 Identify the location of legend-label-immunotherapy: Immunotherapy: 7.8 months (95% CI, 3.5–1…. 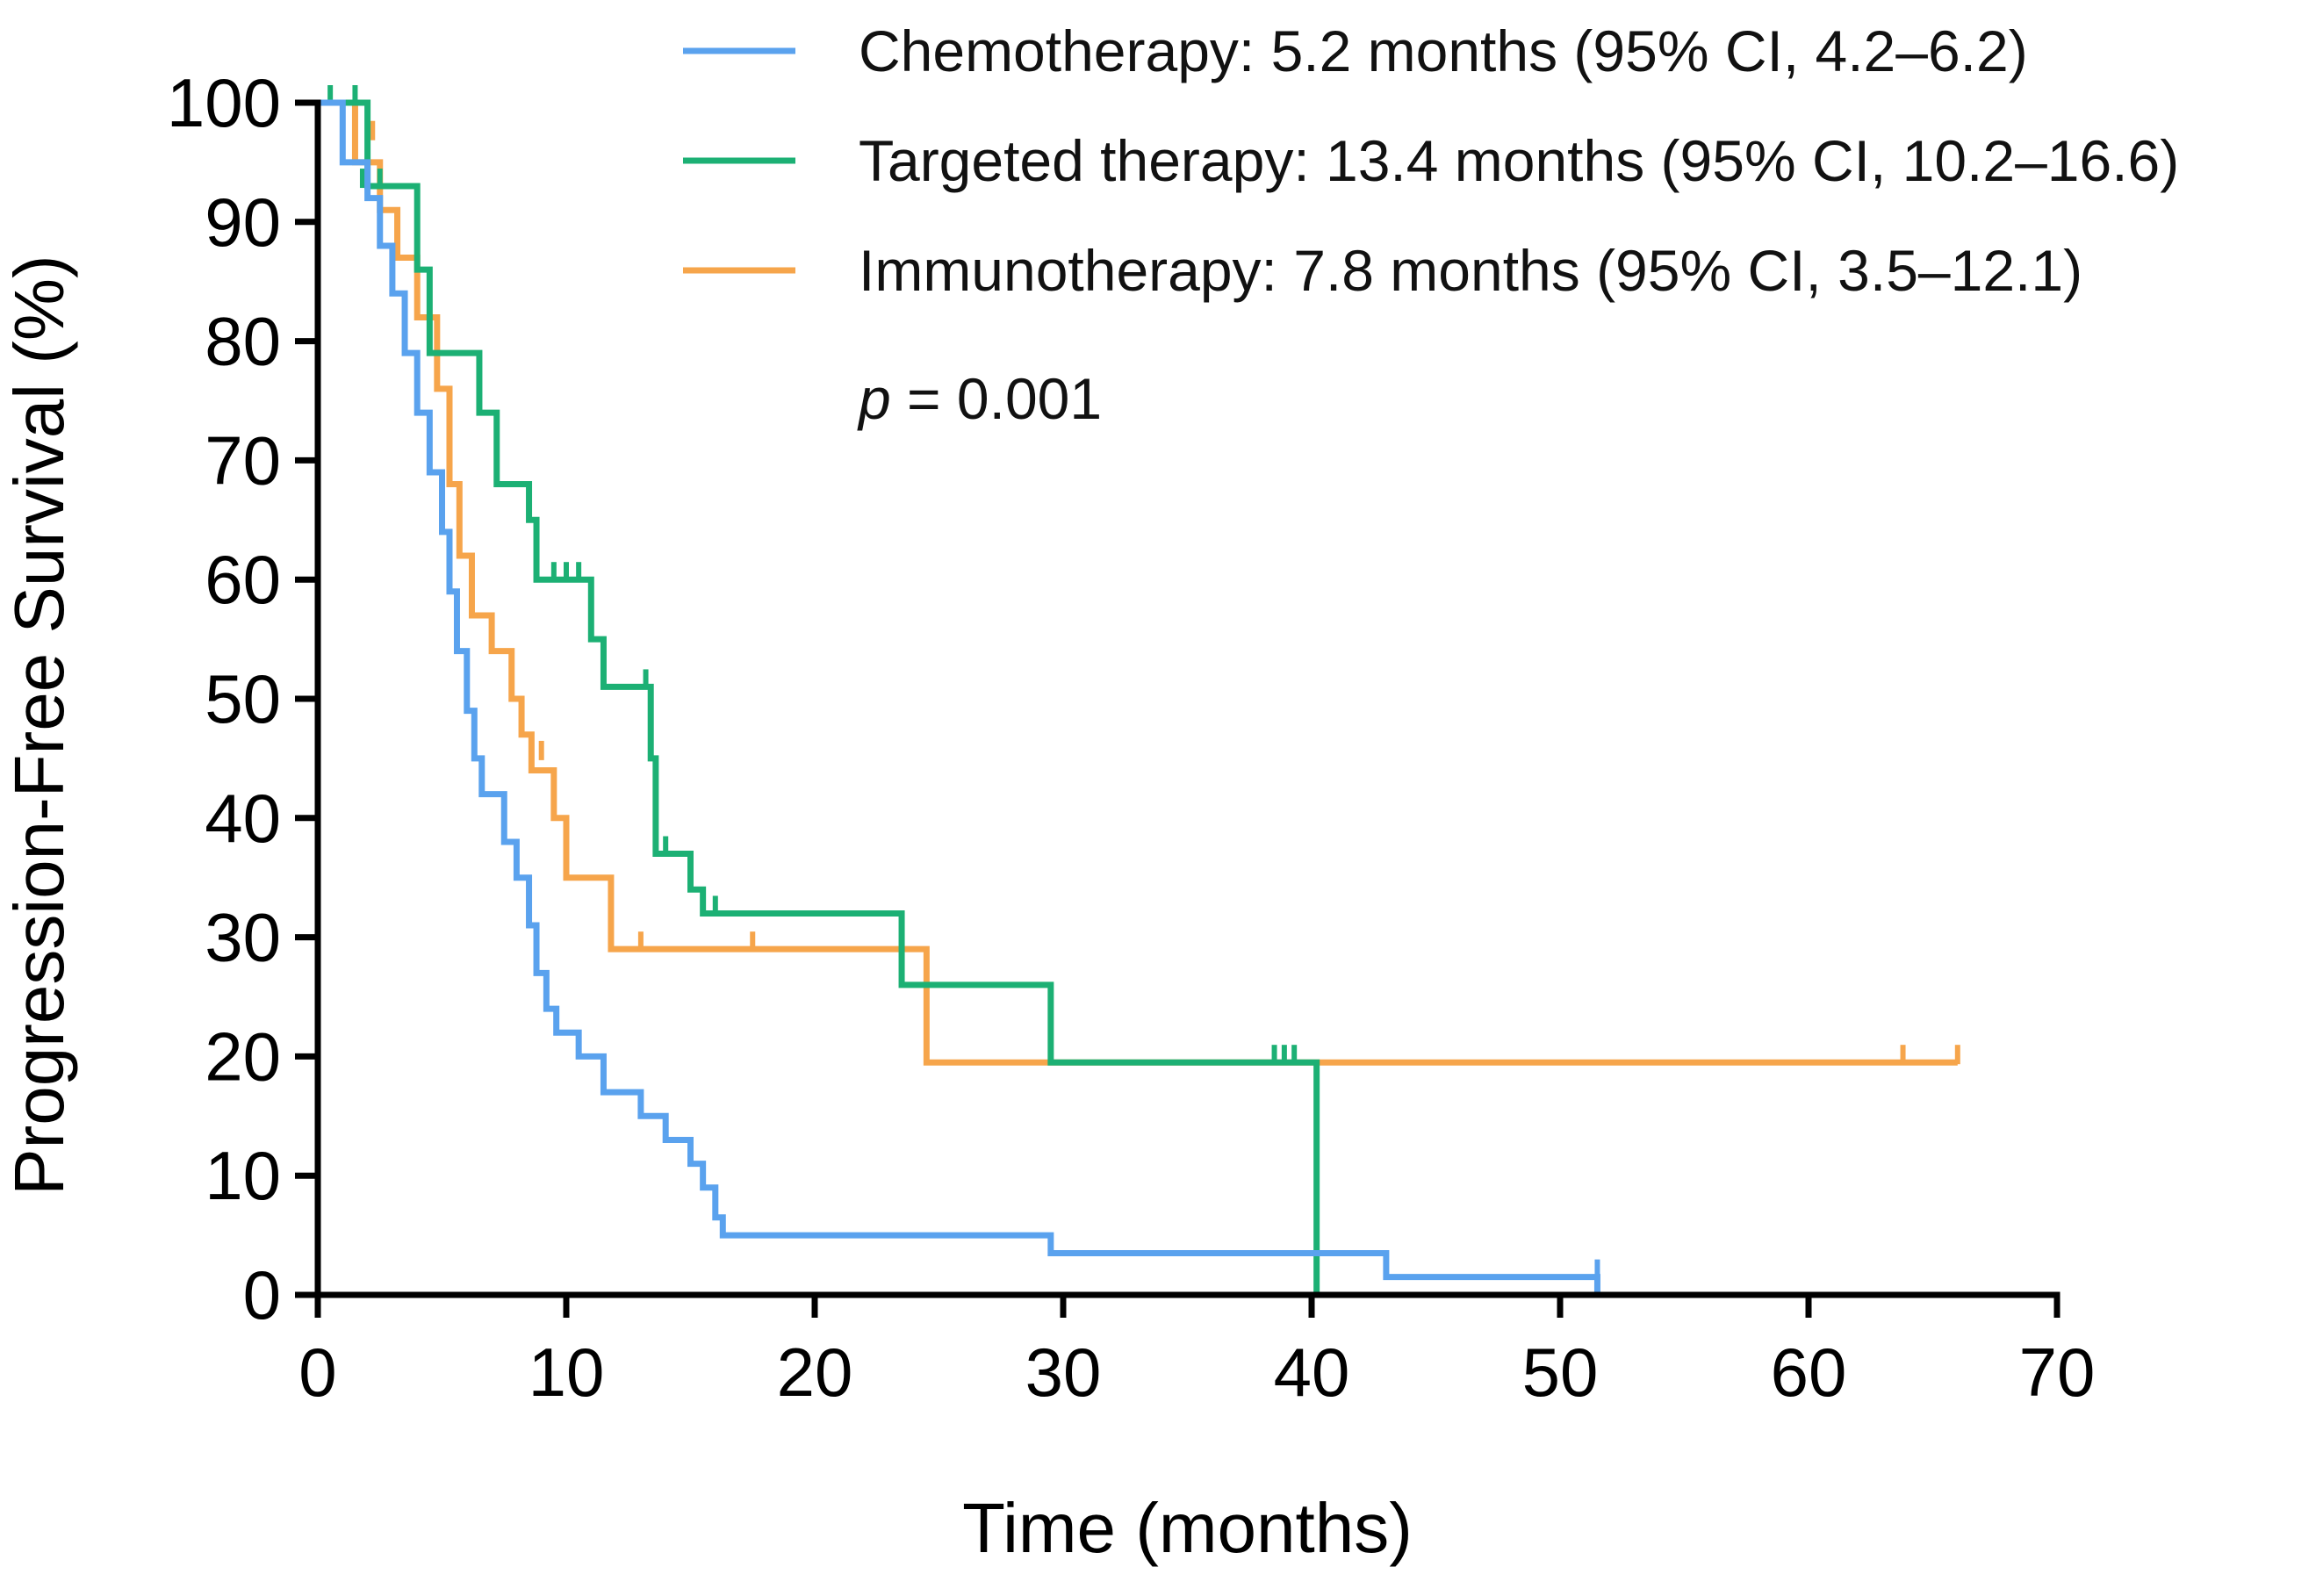
(1470, 270).